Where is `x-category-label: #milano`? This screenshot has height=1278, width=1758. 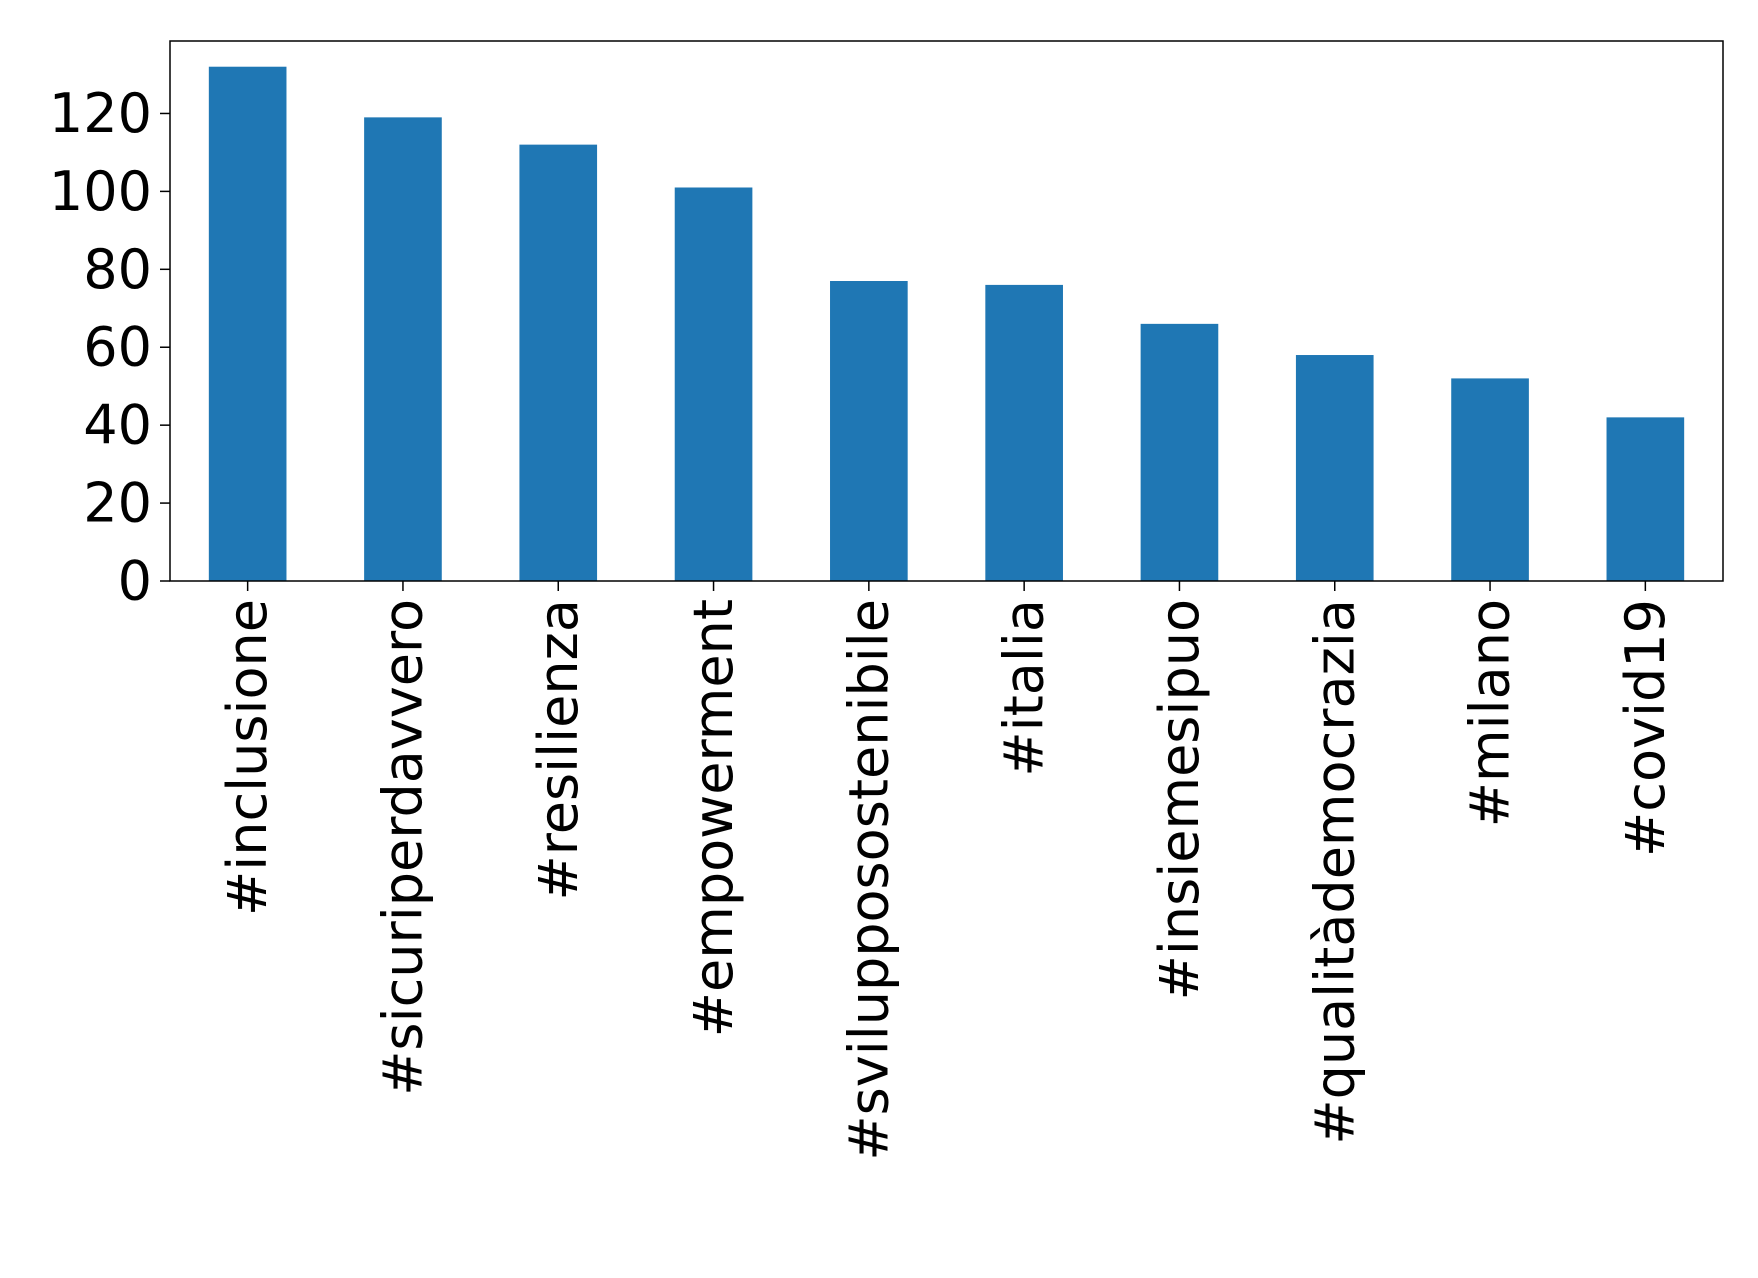 x-category-label: #milano is located at coordinates (1490, 713).